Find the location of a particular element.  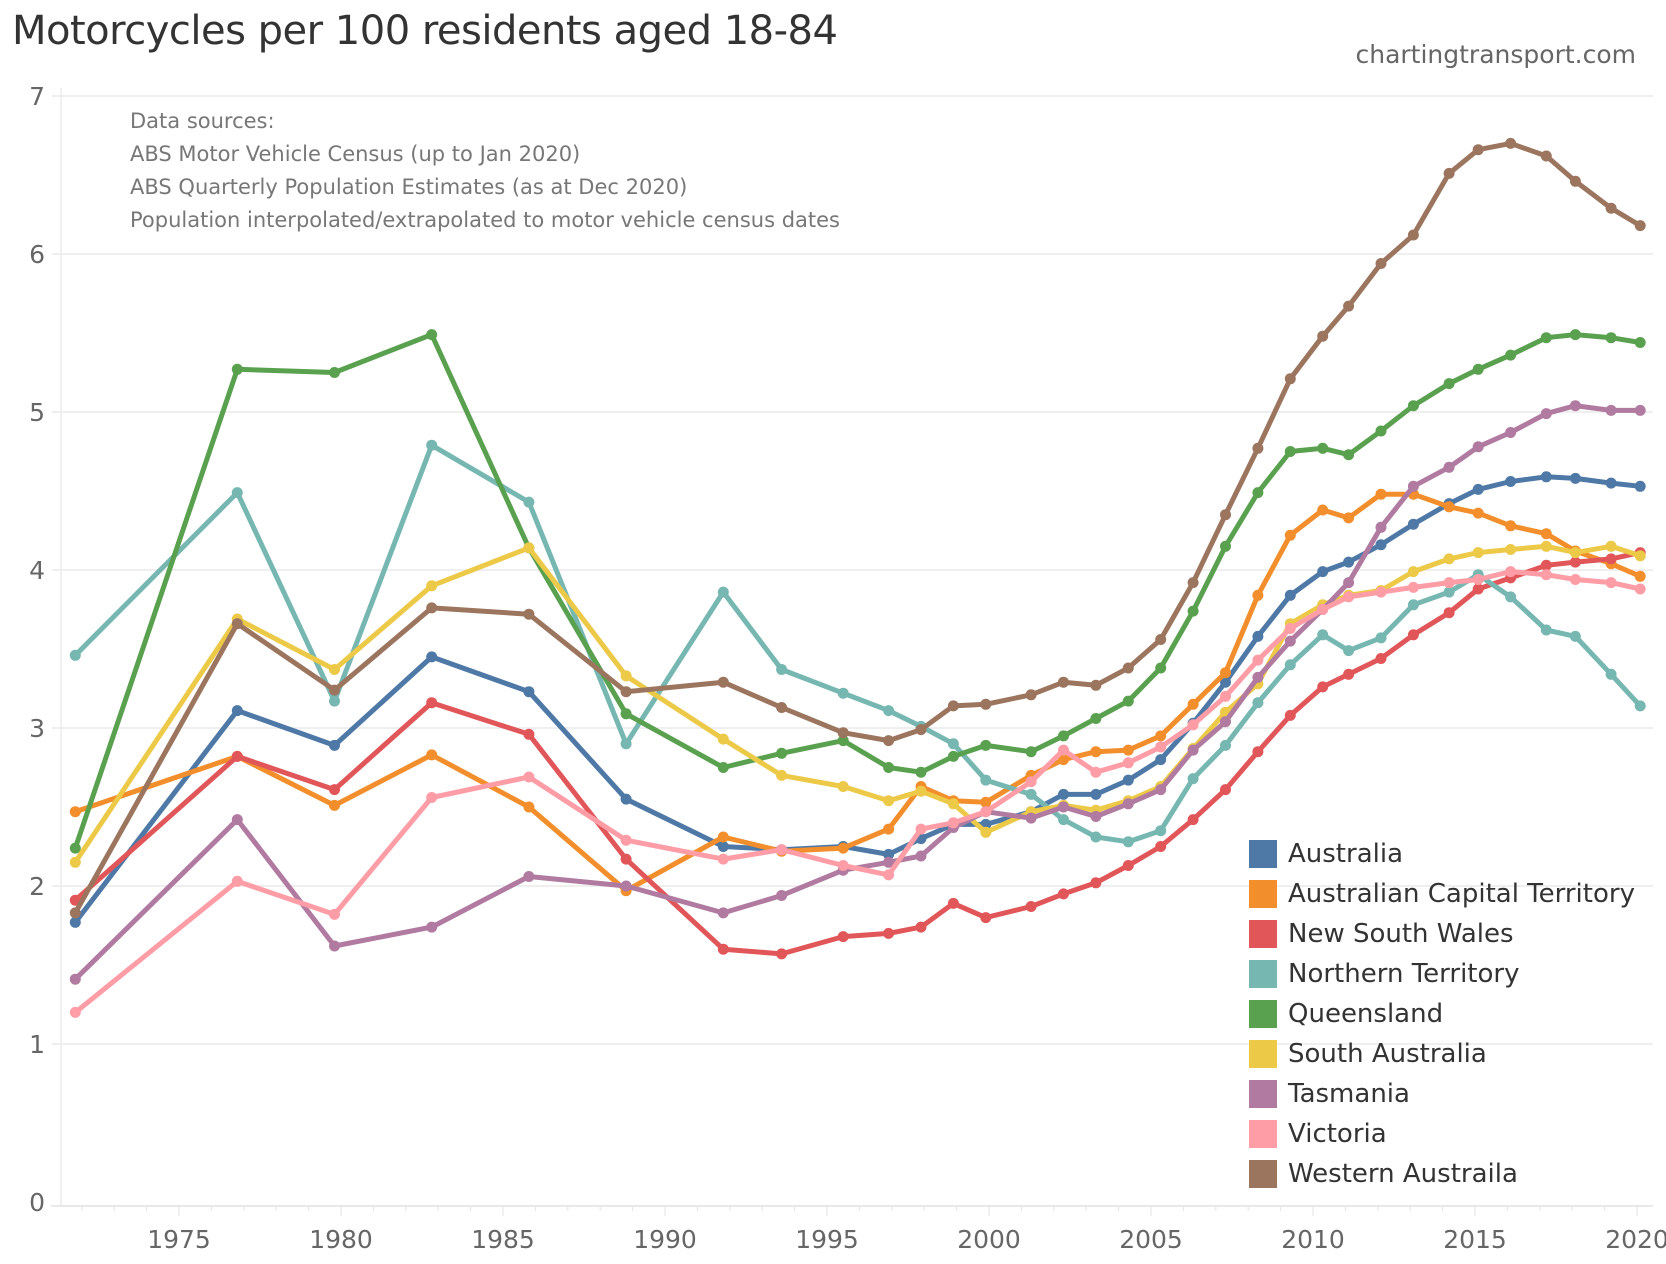

legend-item: Victoria is located at coordinates (1442, 1134).